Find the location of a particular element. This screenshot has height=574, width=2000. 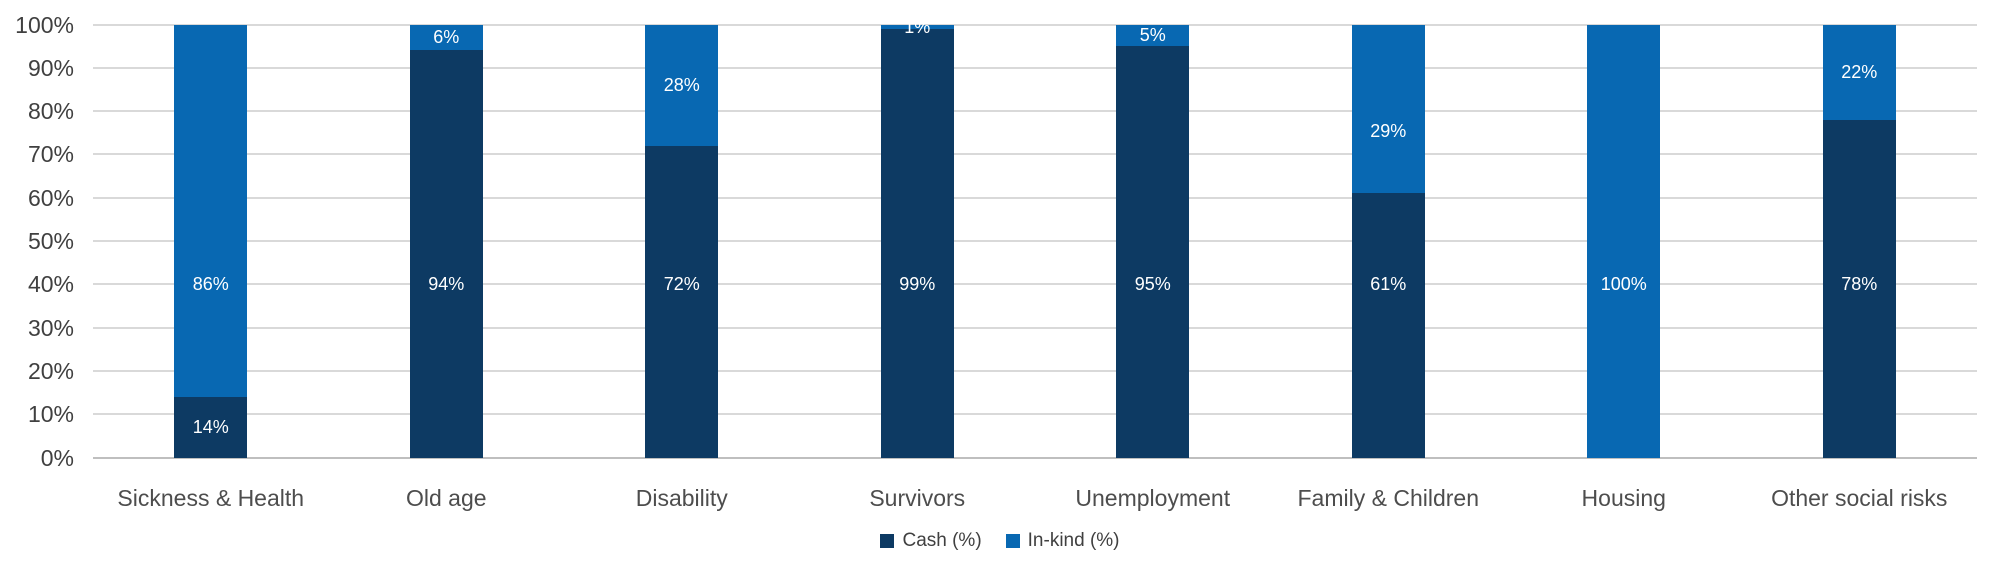

legend-item-inkind: In-kind (%) is located at coordinates (1062, 541).